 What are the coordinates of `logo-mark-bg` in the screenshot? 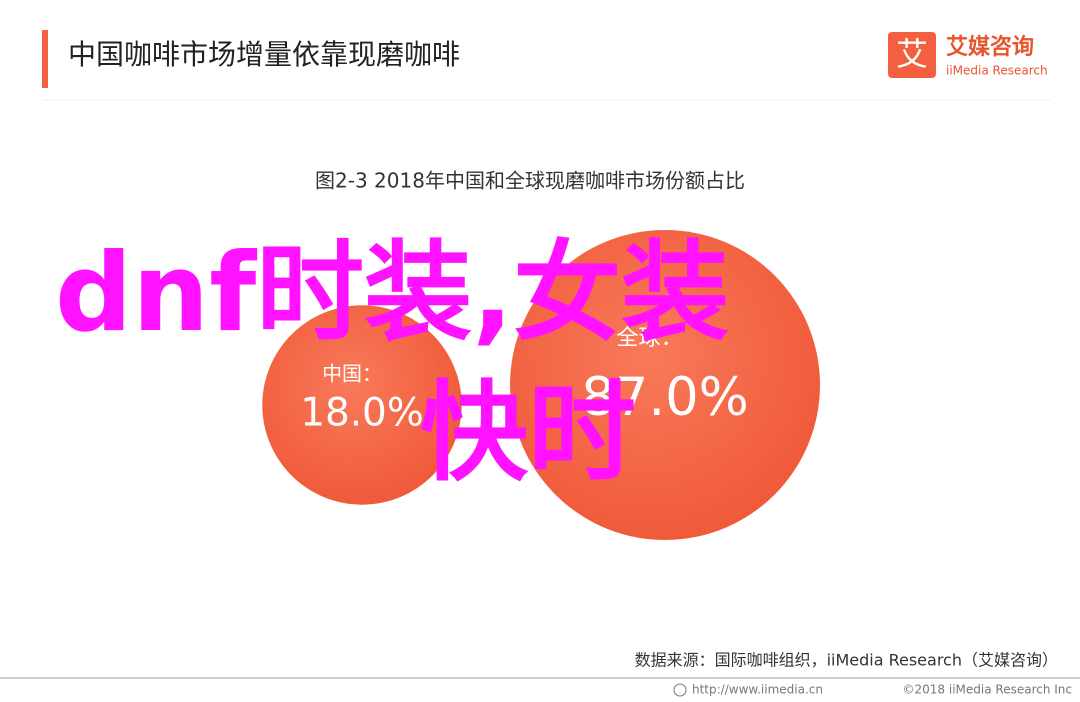 It's located at (912, 55).